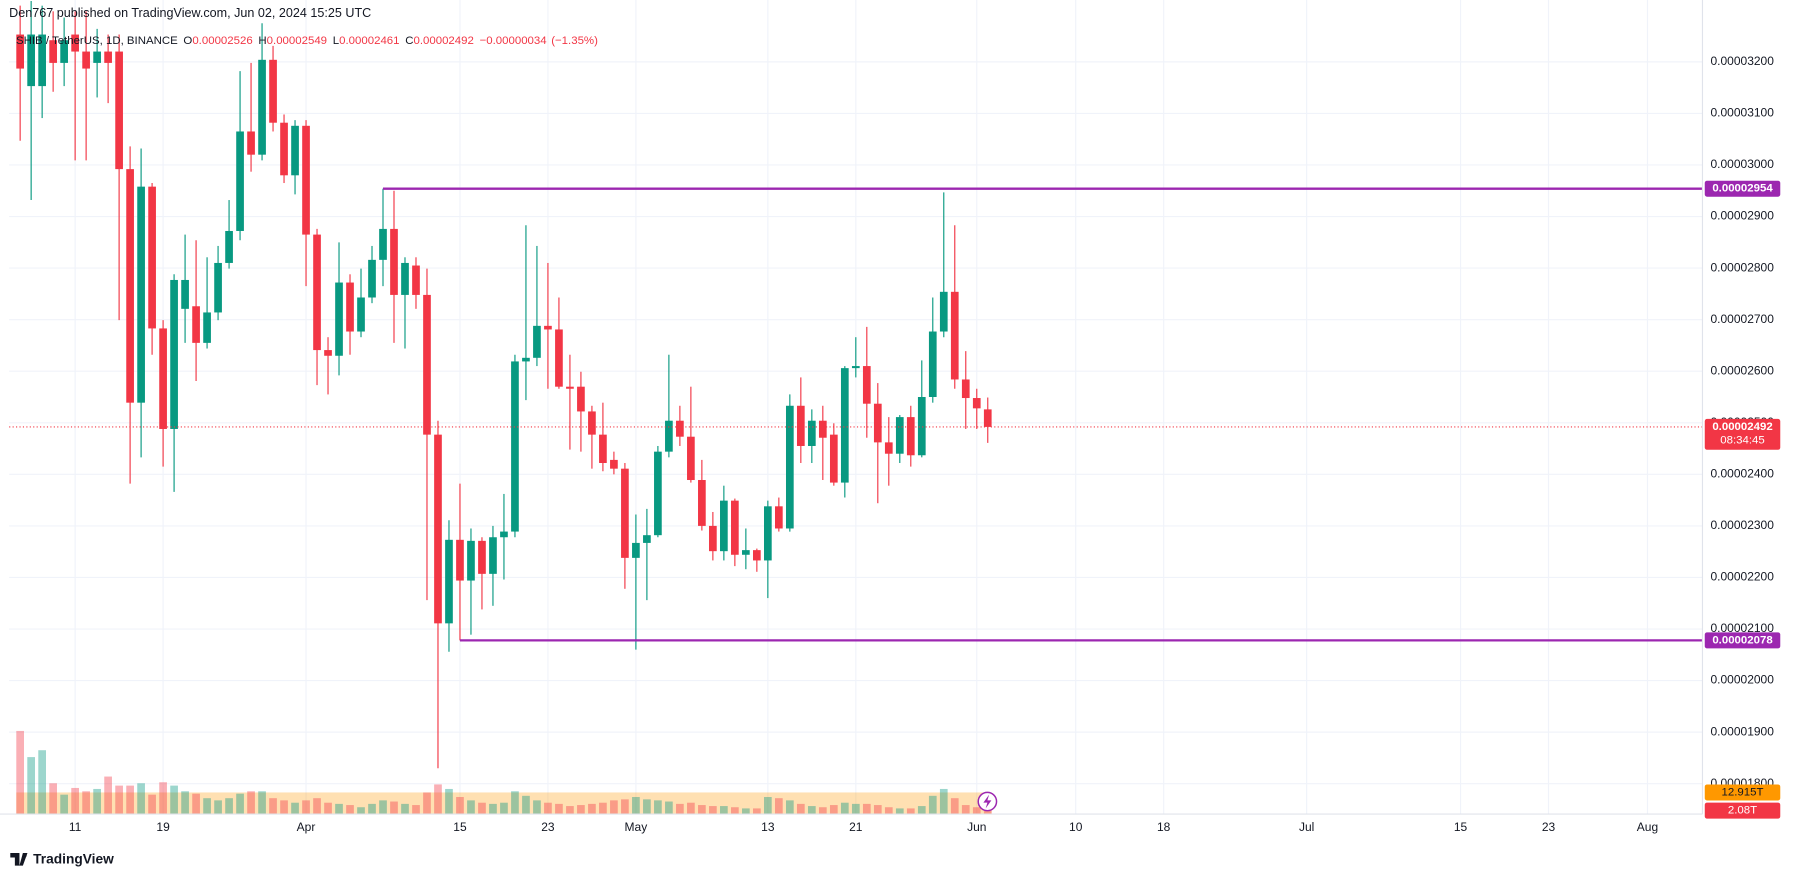 The image size is (1794, 877). I want to click on y-tick-label: 0.00002600, so click(1742, 370).